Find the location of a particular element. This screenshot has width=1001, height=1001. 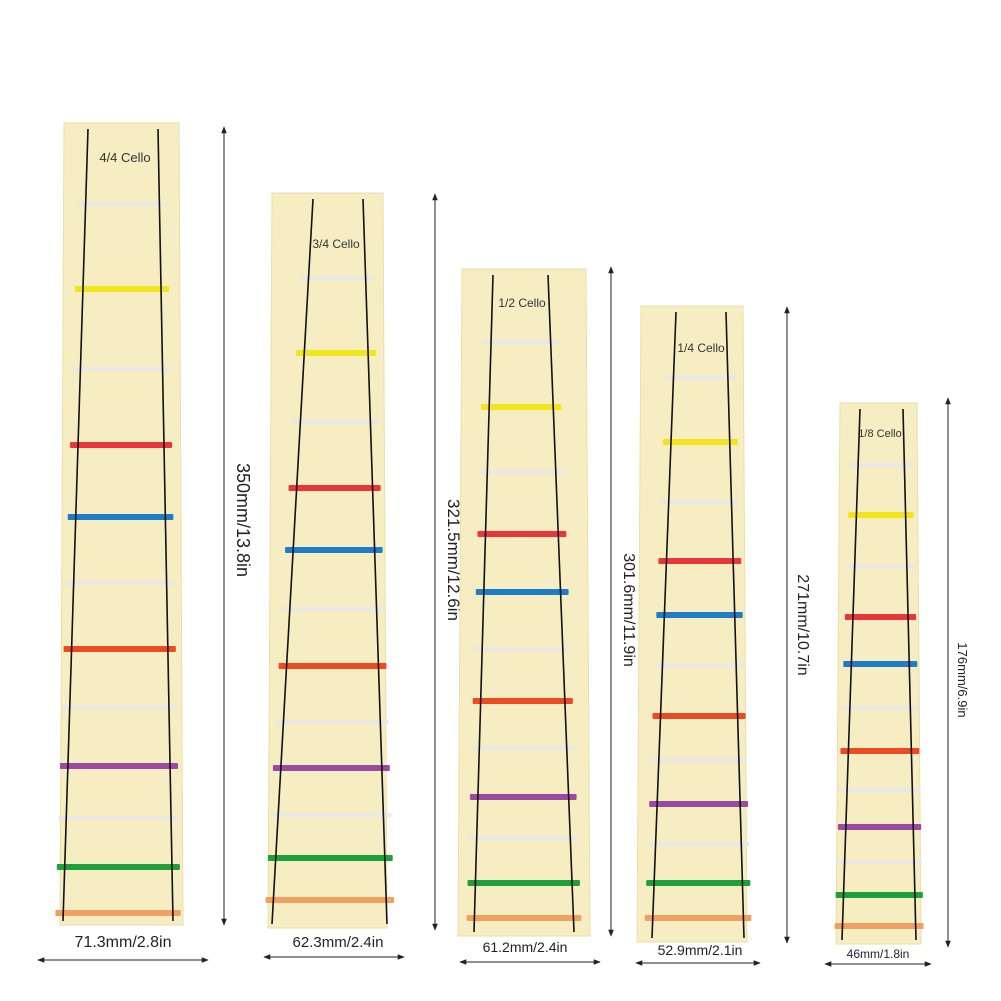

length-dimension-label: 350mm/13.8in is located at coordinates (243, 520).